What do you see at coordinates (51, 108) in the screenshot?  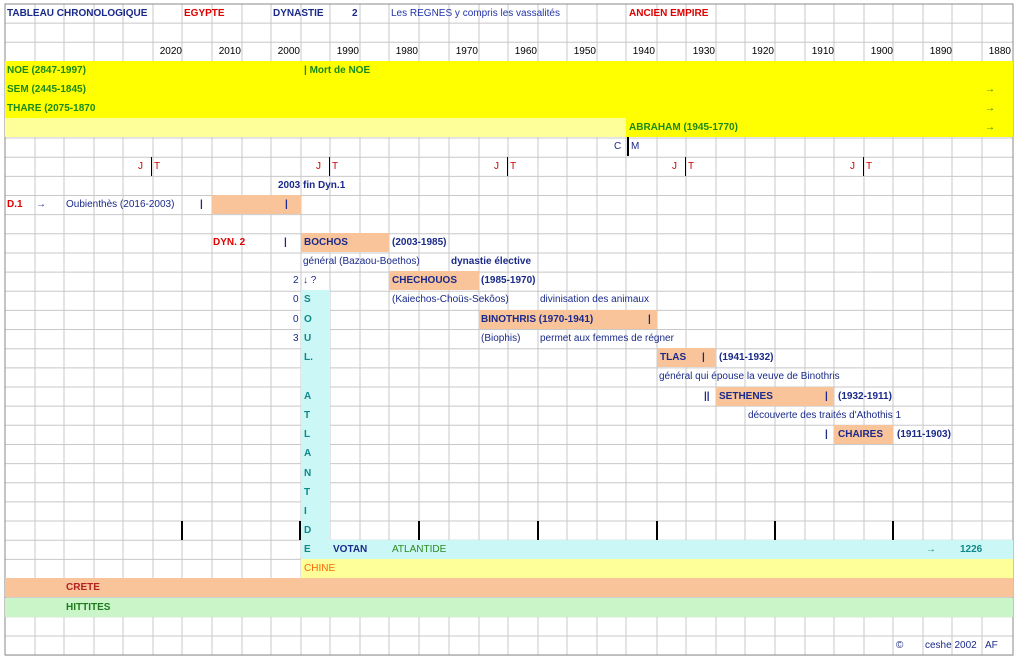 I see `thare-label: THARE (2075-1870` at bounding box center [51, 108].